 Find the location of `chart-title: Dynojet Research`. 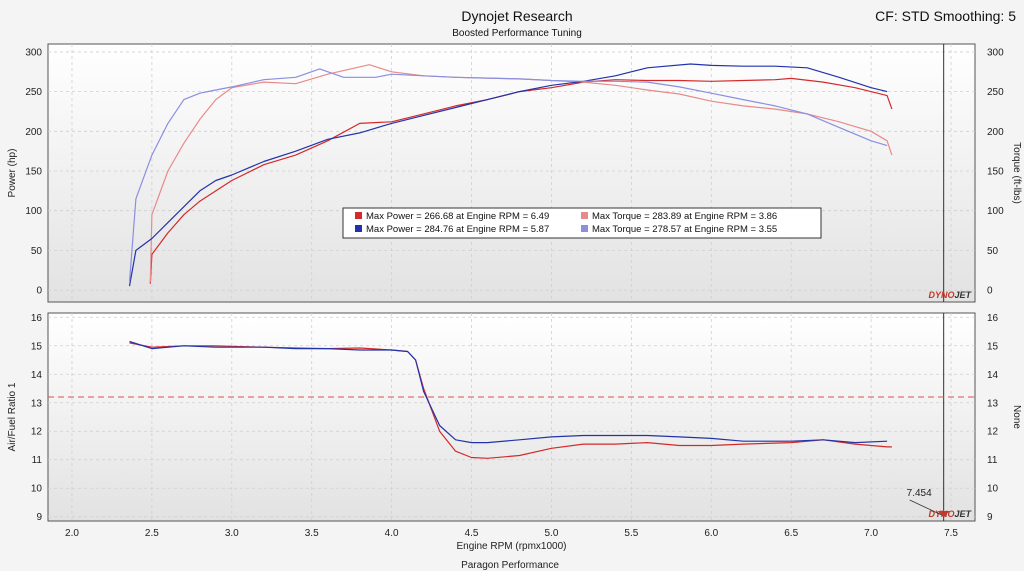

chart-title: Dynojet Research is located at coordinates (516, 16).